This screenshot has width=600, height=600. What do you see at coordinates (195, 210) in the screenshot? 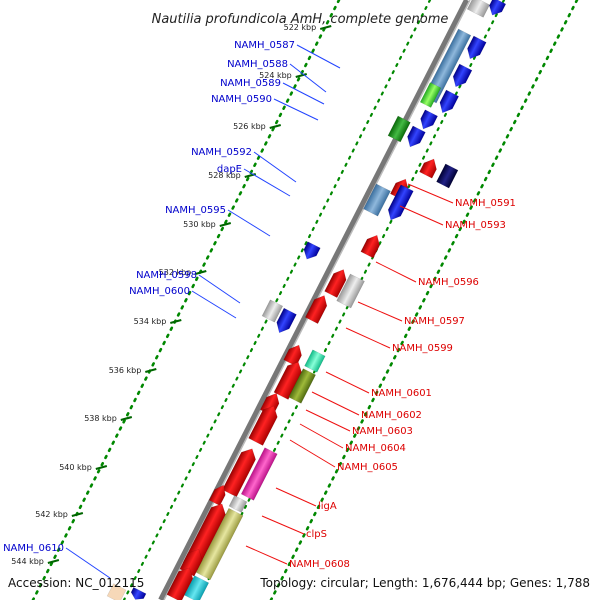
I see `gene-label-forward: NAMH_0595` at bounding box center [195, 210].